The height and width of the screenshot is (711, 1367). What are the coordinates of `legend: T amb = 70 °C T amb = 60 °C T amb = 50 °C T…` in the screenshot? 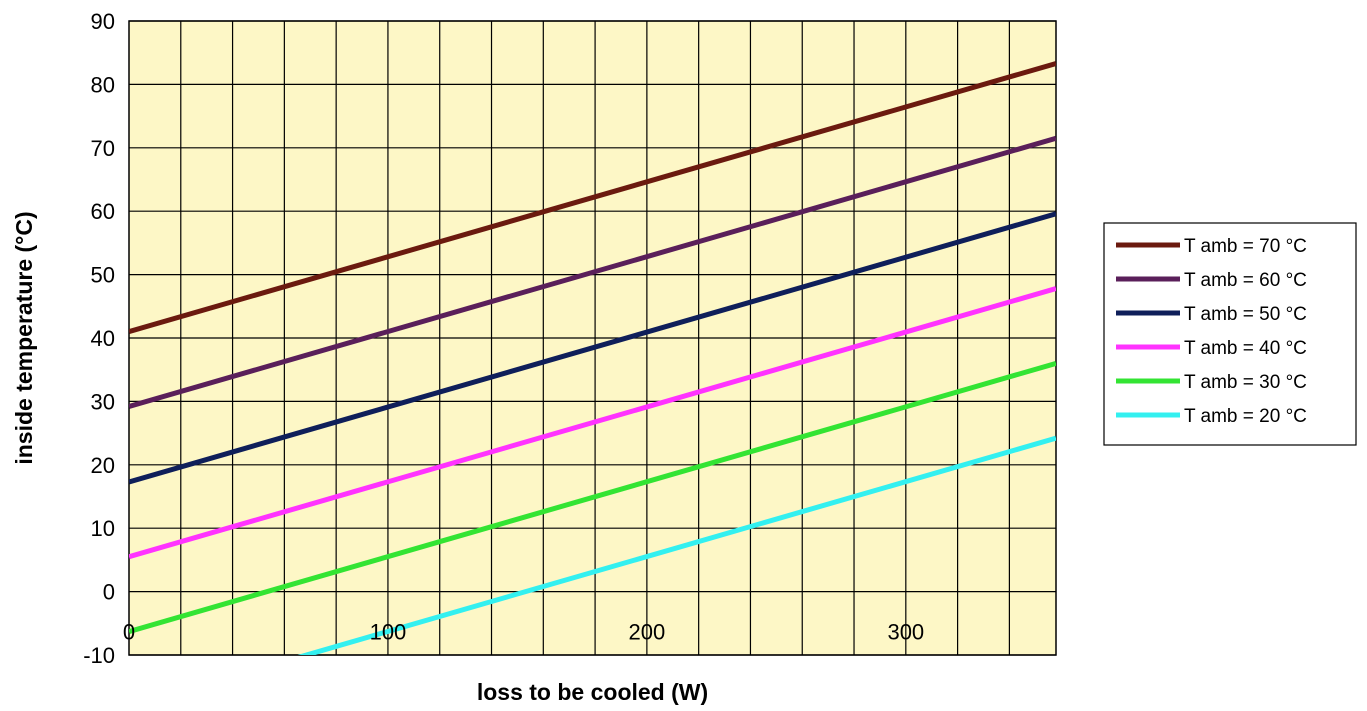 It's located at (1230, 334).